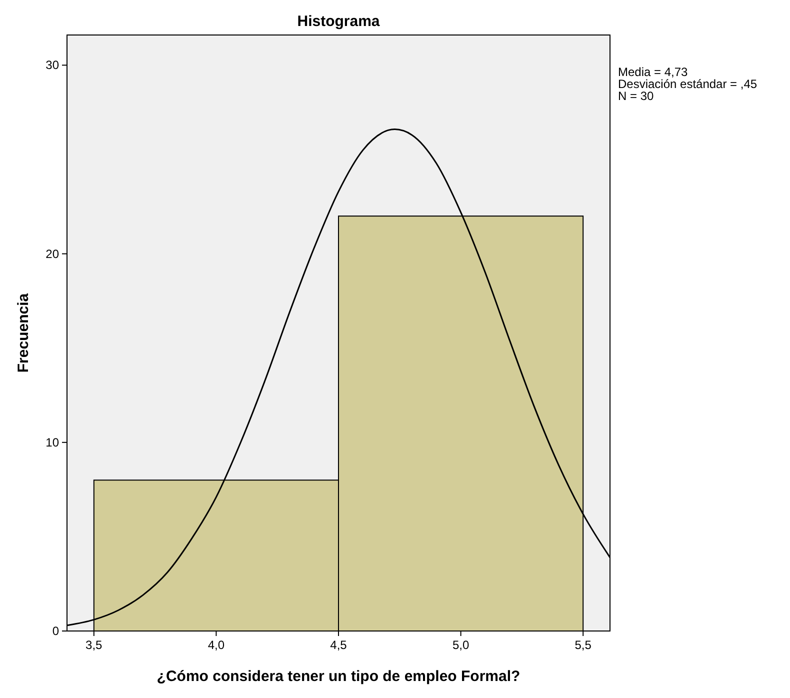 The height and width of the screenshot is (698, 790). What do you see at coordinates (94, 645) in the screenshot?
I see `x-tick-label: 3,5` at bounding box center [94, 645].